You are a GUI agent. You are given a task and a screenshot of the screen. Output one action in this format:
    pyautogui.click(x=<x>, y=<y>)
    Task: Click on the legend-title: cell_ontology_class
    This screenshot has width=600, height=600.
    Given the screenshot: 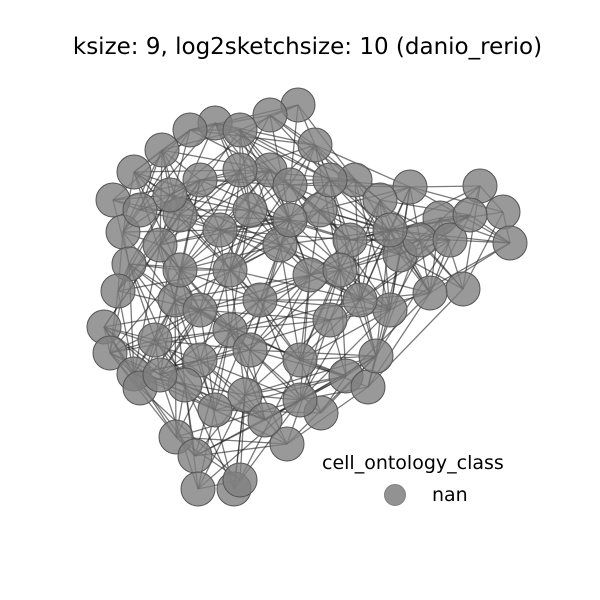 What is the action you would take?
    pyautogui.click(x=413, y=463)
    